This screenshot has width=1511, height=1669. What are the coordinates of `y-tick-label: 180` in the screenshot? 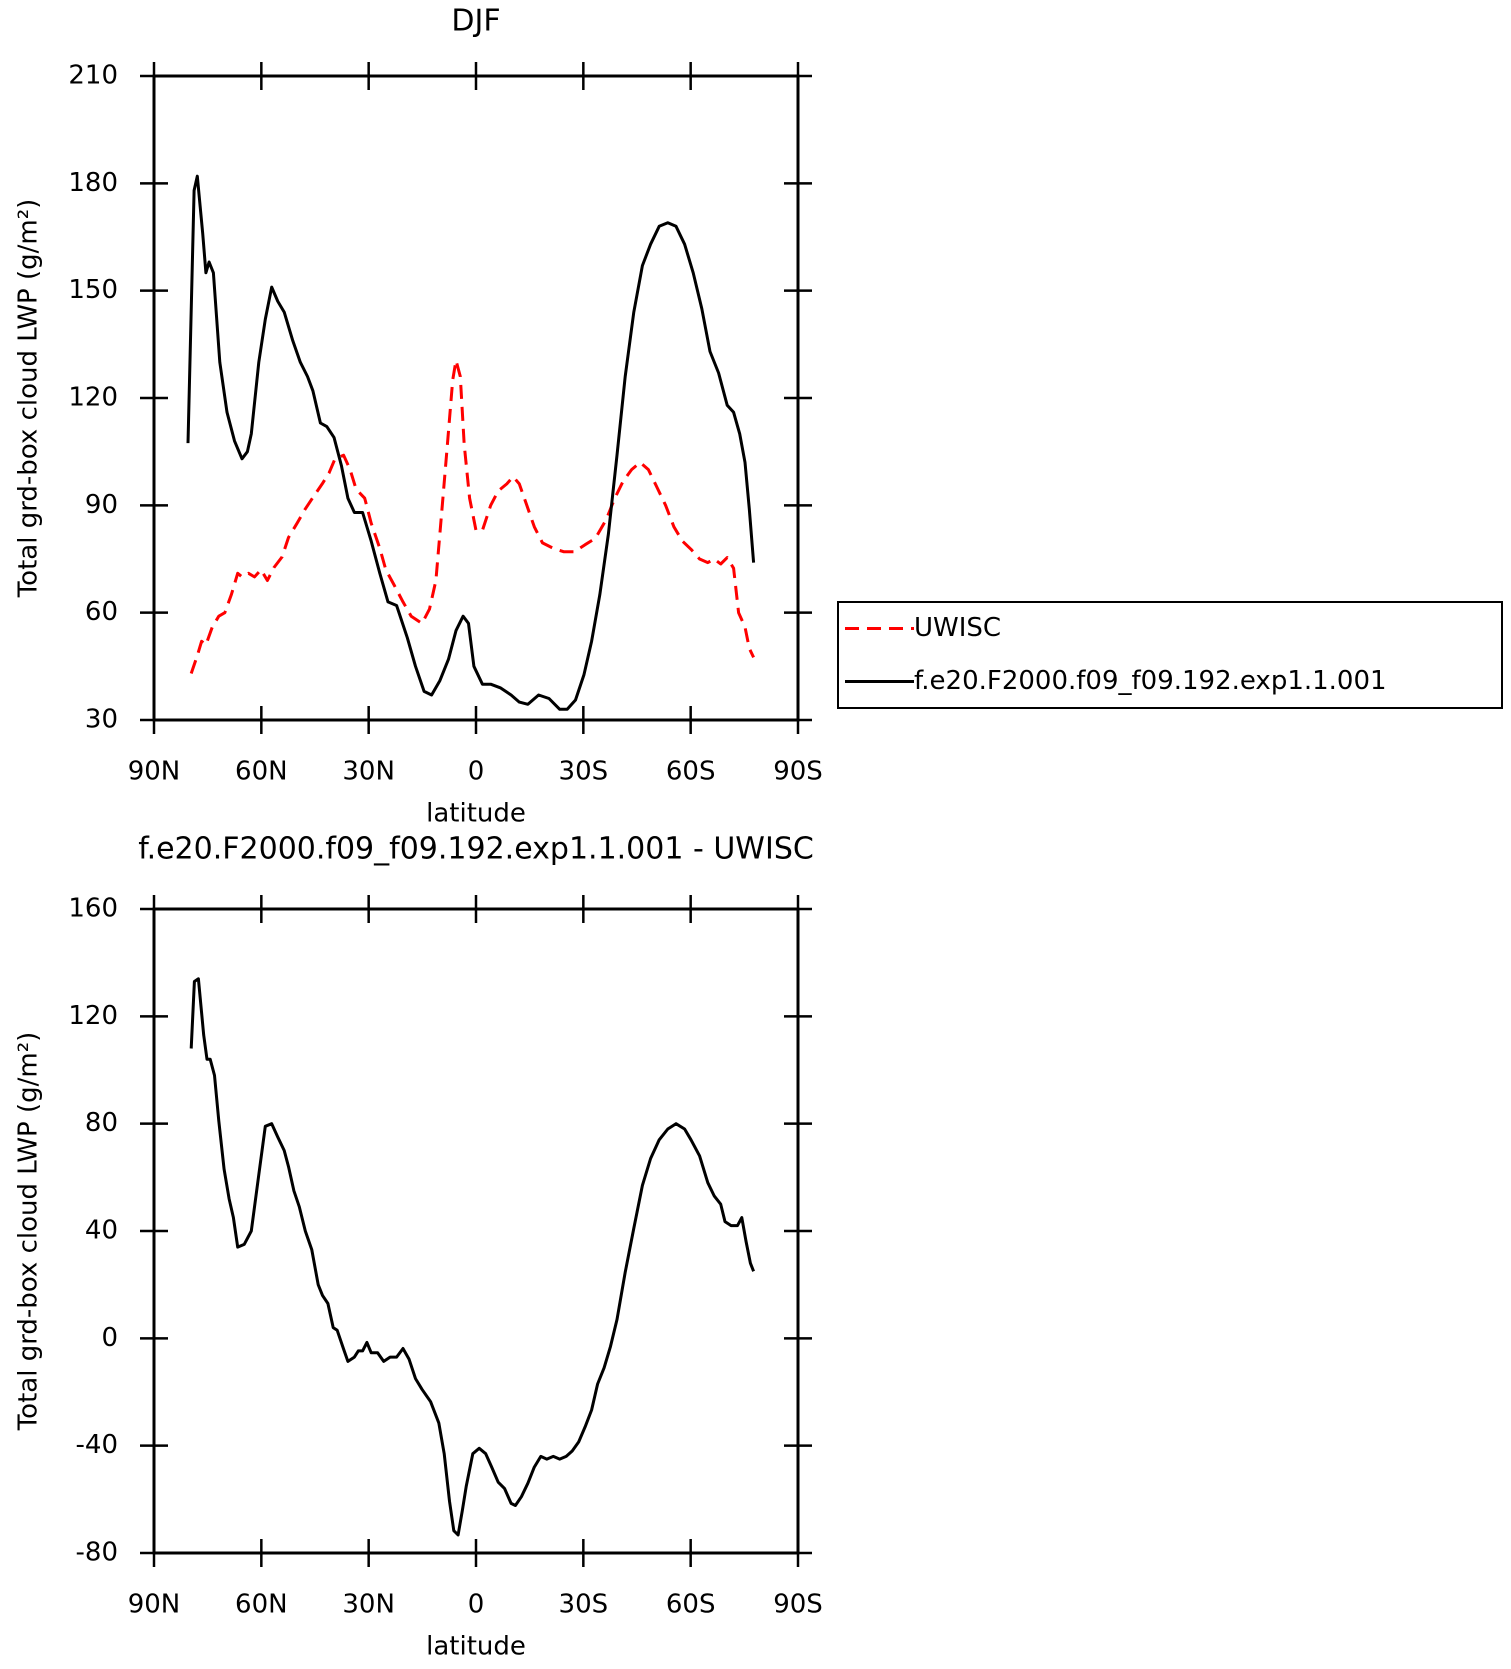 It's located at (93, 183).